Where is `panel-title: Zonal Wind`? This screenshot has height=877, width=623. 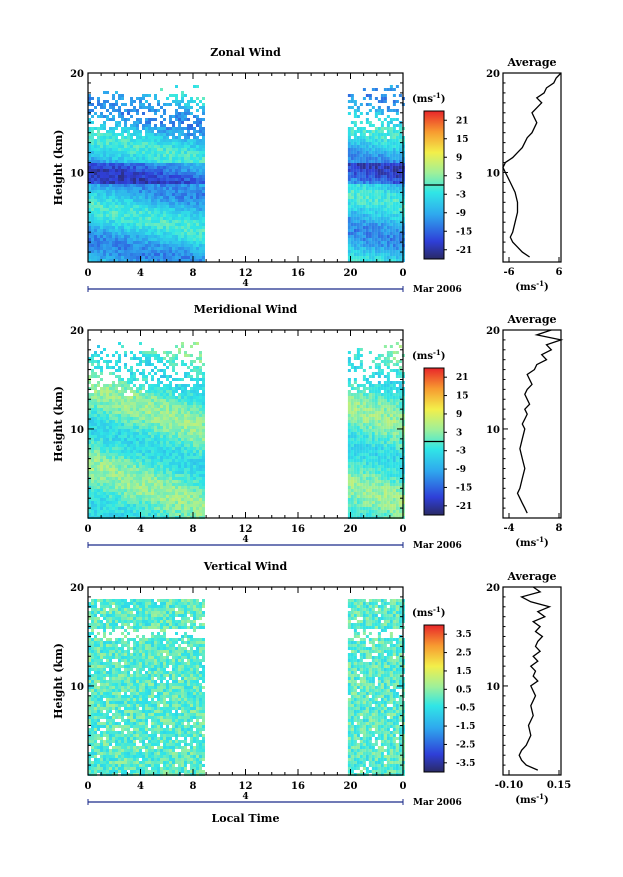
panel-title: Zonal Wind is located at coordinates (245, 52).